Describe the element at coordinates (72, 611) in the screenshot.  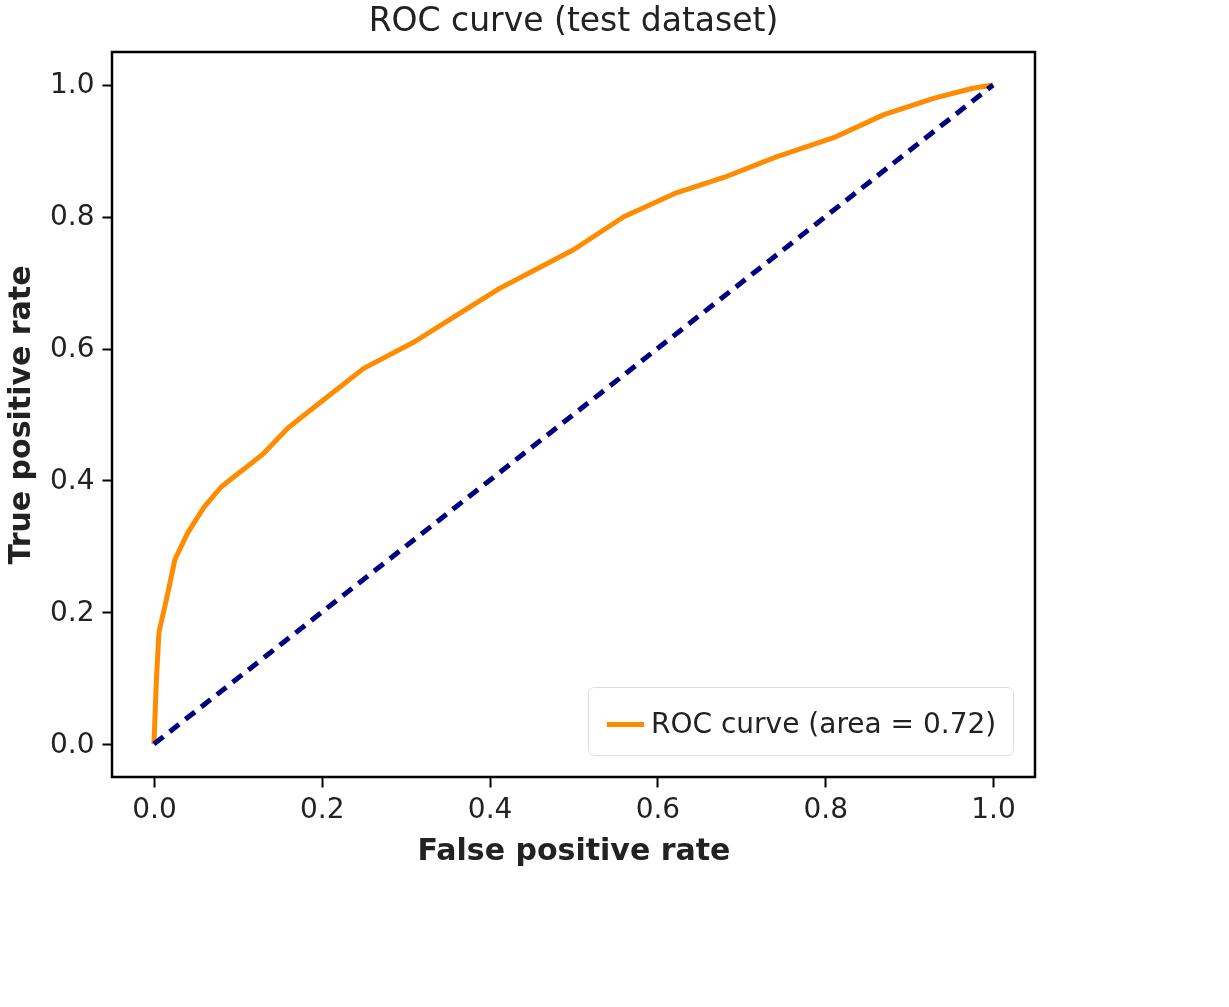
I see `y-tick-label: 0.2` at that location.